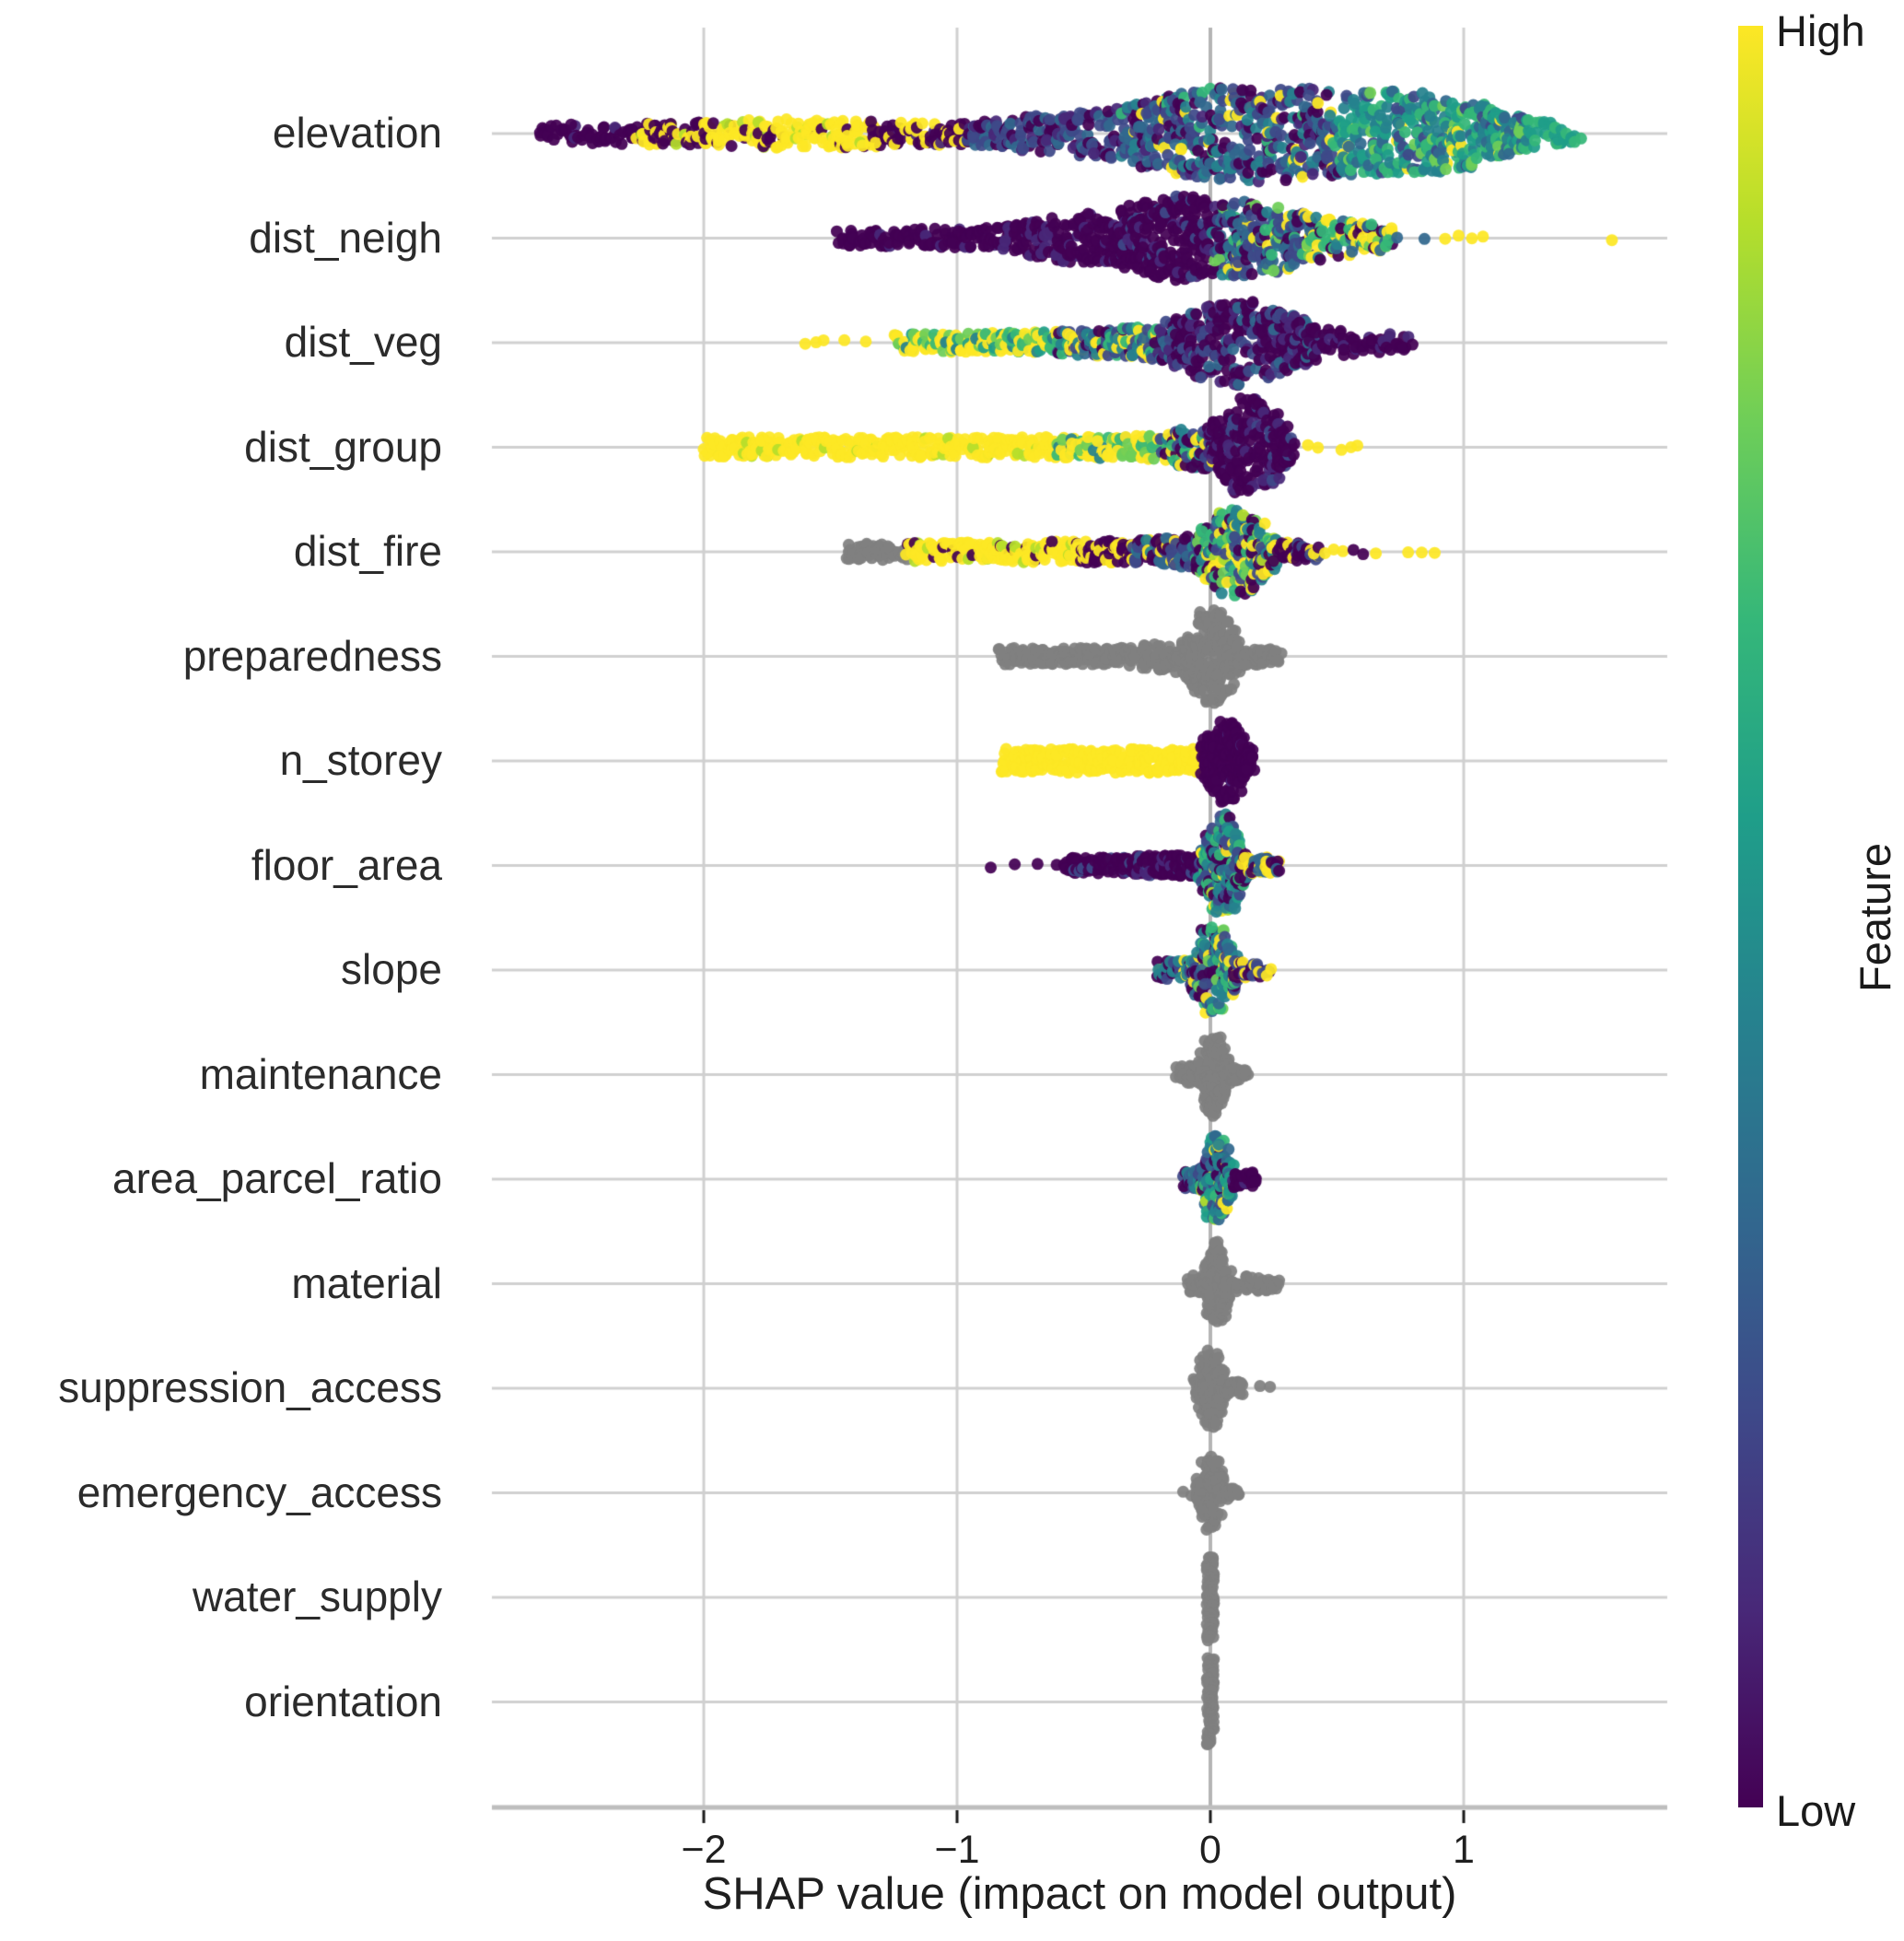  I want to click on y-axis-label-dist_group: dist_group, so click(343, 446).